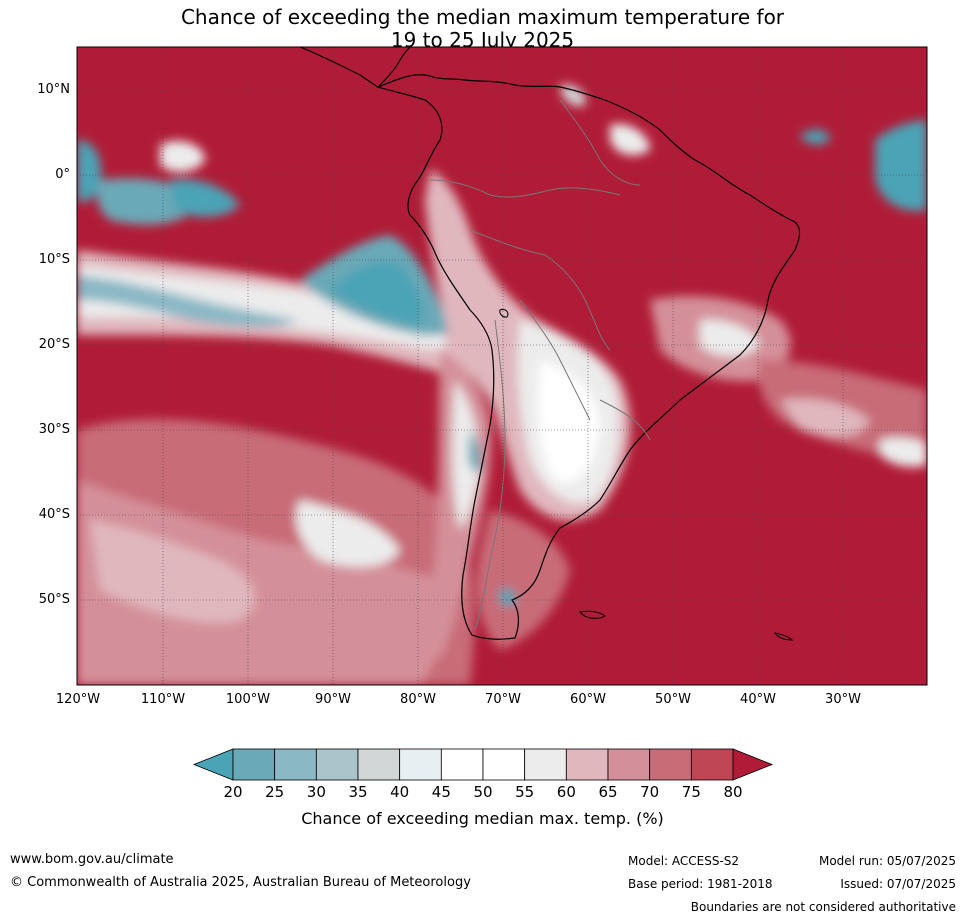  I want to click on central-america-coastline, so click(355, 67).